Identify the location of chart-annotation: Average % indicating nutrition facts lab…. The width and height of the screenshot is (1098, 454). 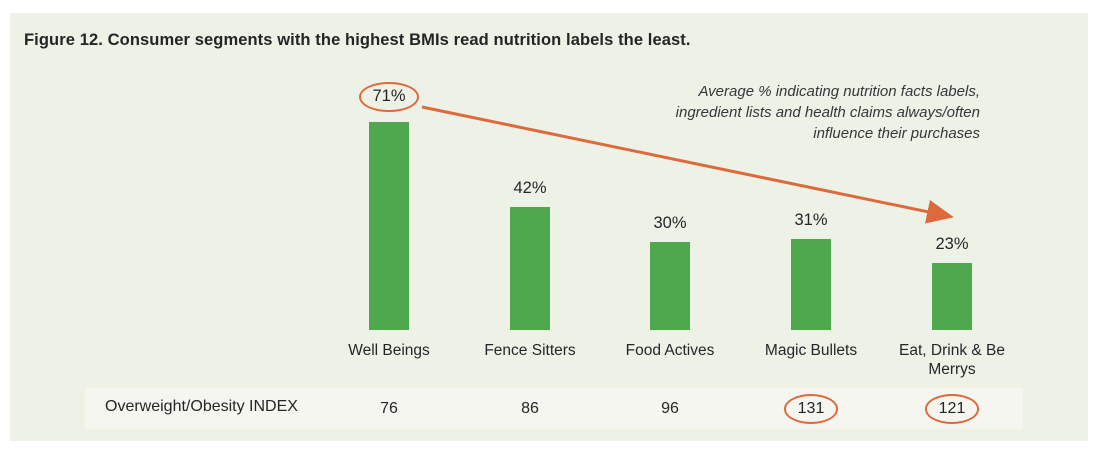
(770, 112).